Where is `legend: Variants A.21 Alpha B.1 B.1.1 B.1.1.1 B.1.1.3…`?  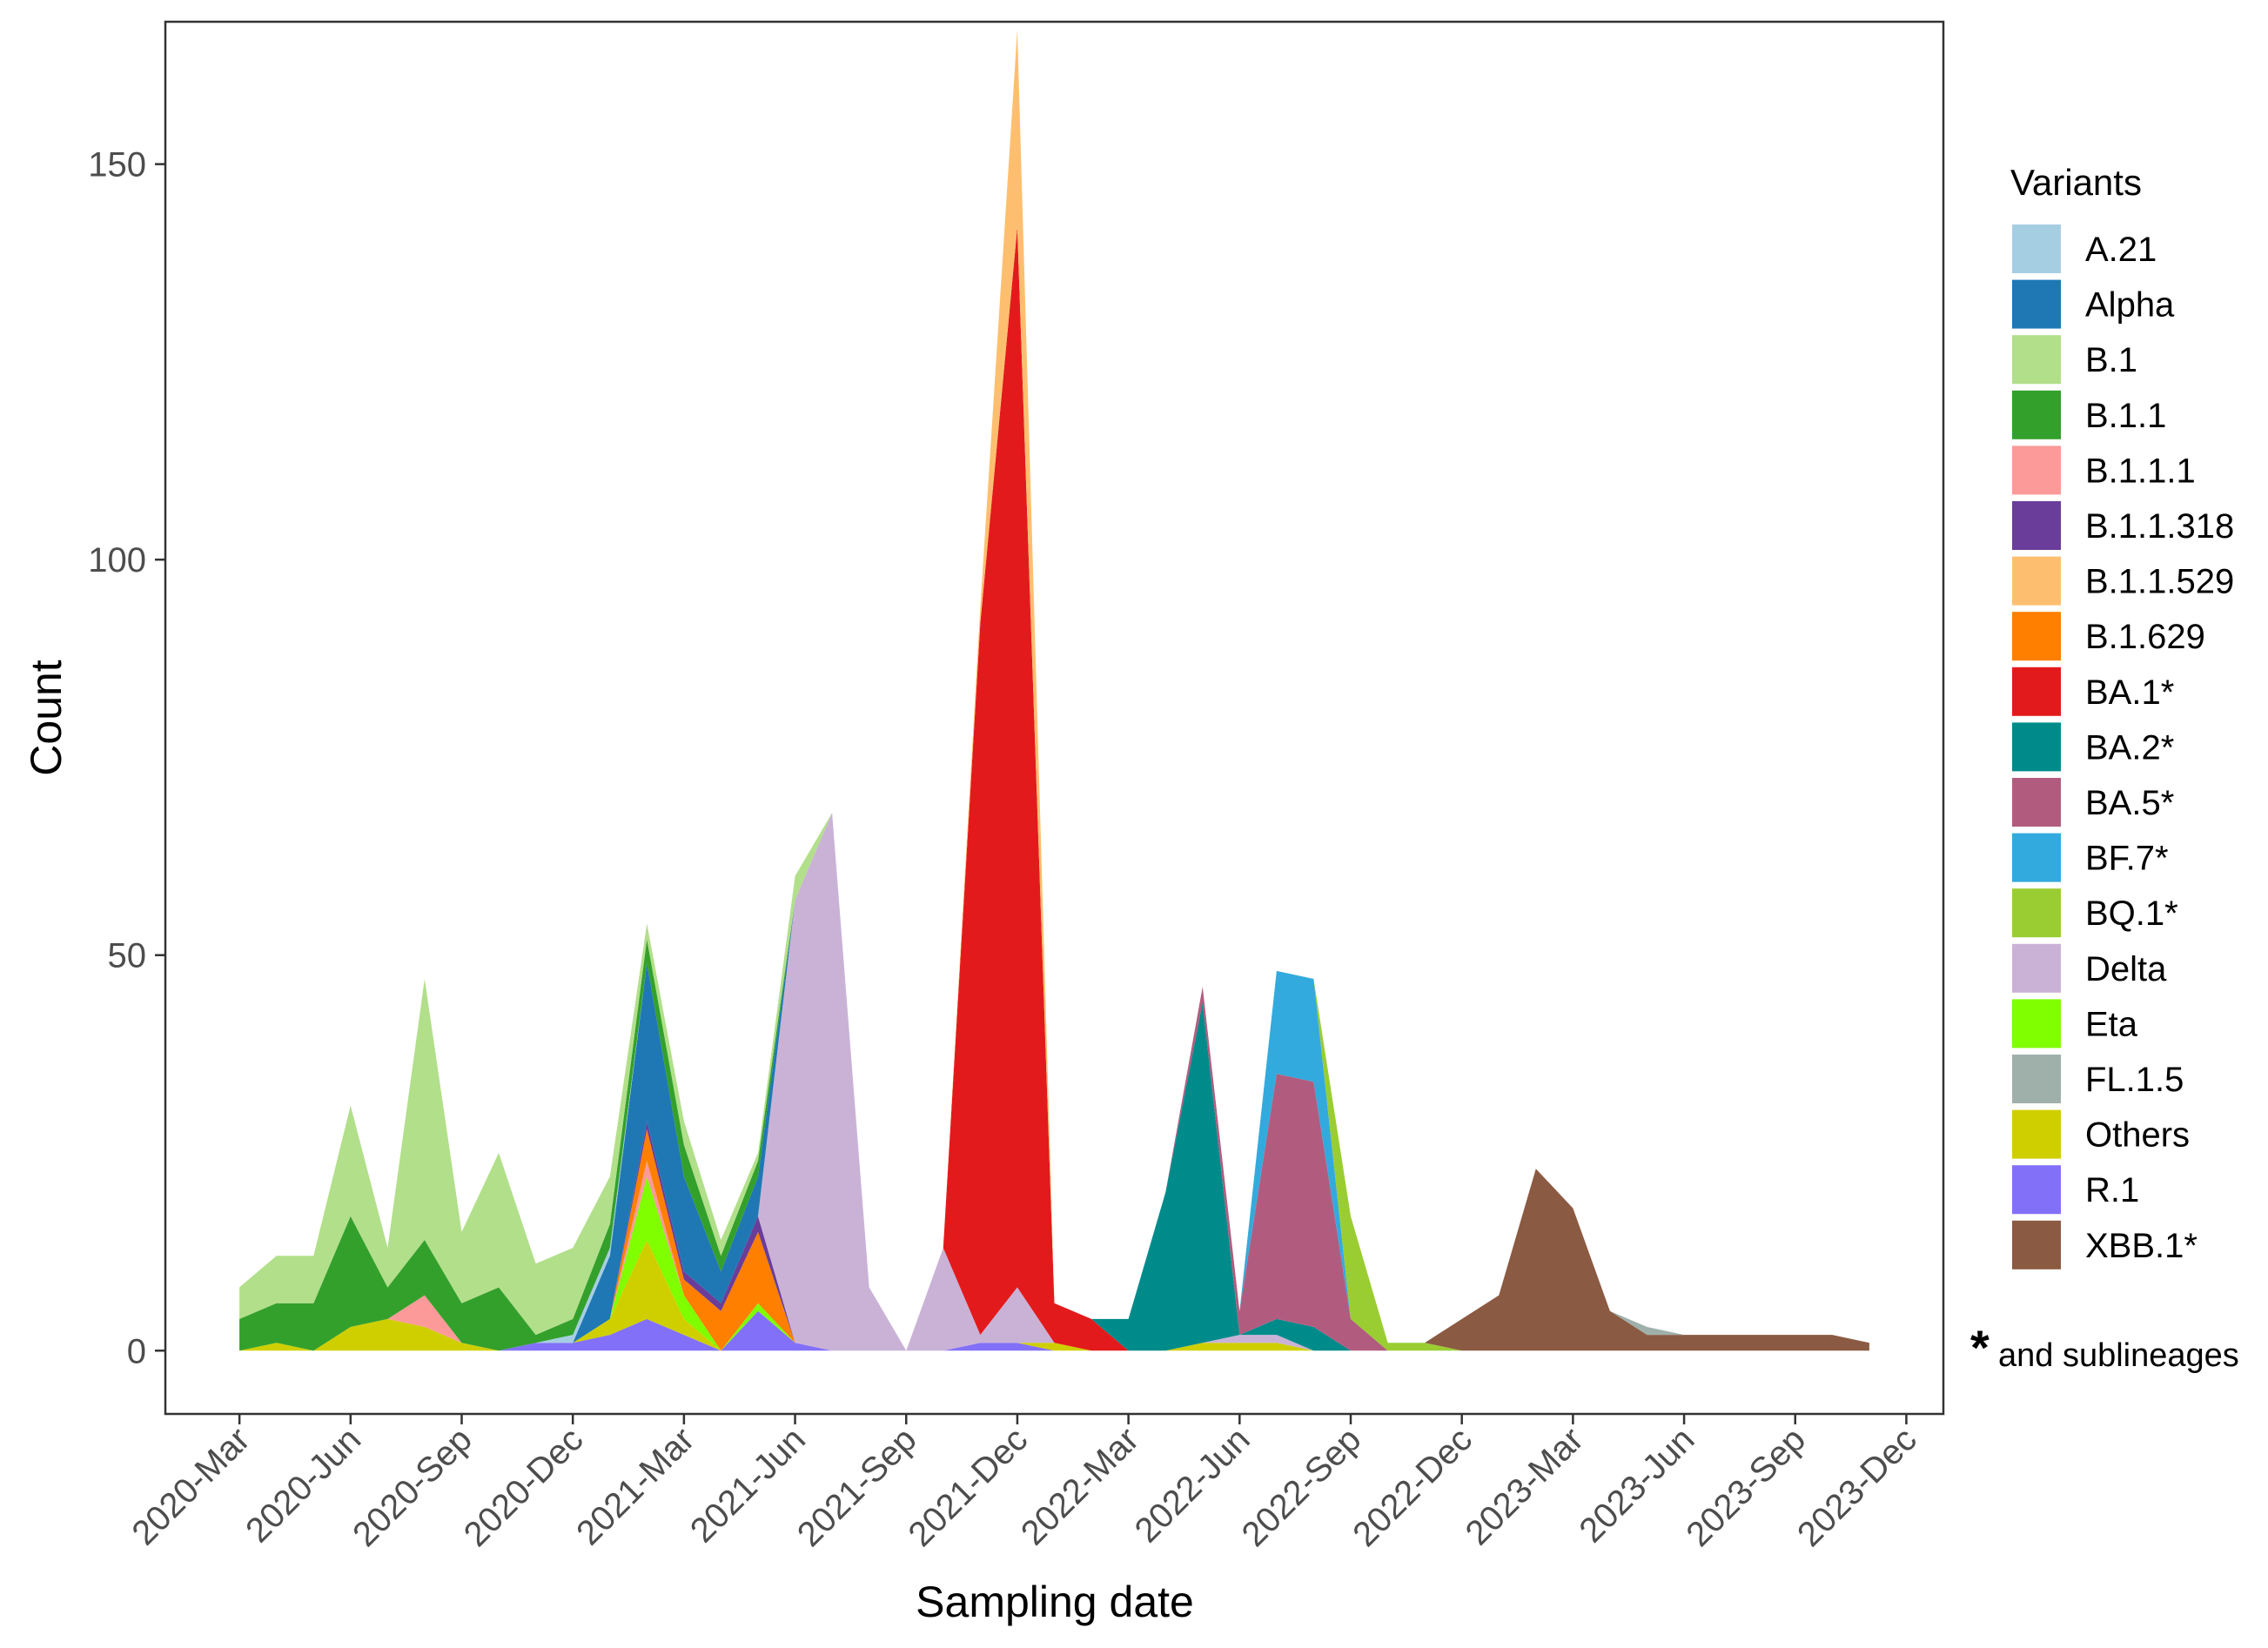
legend: Variants A.21 Alpha B.1 B.1.1 B.1.1.1 B.1.1.3… is located at coordinates (2122, 715).